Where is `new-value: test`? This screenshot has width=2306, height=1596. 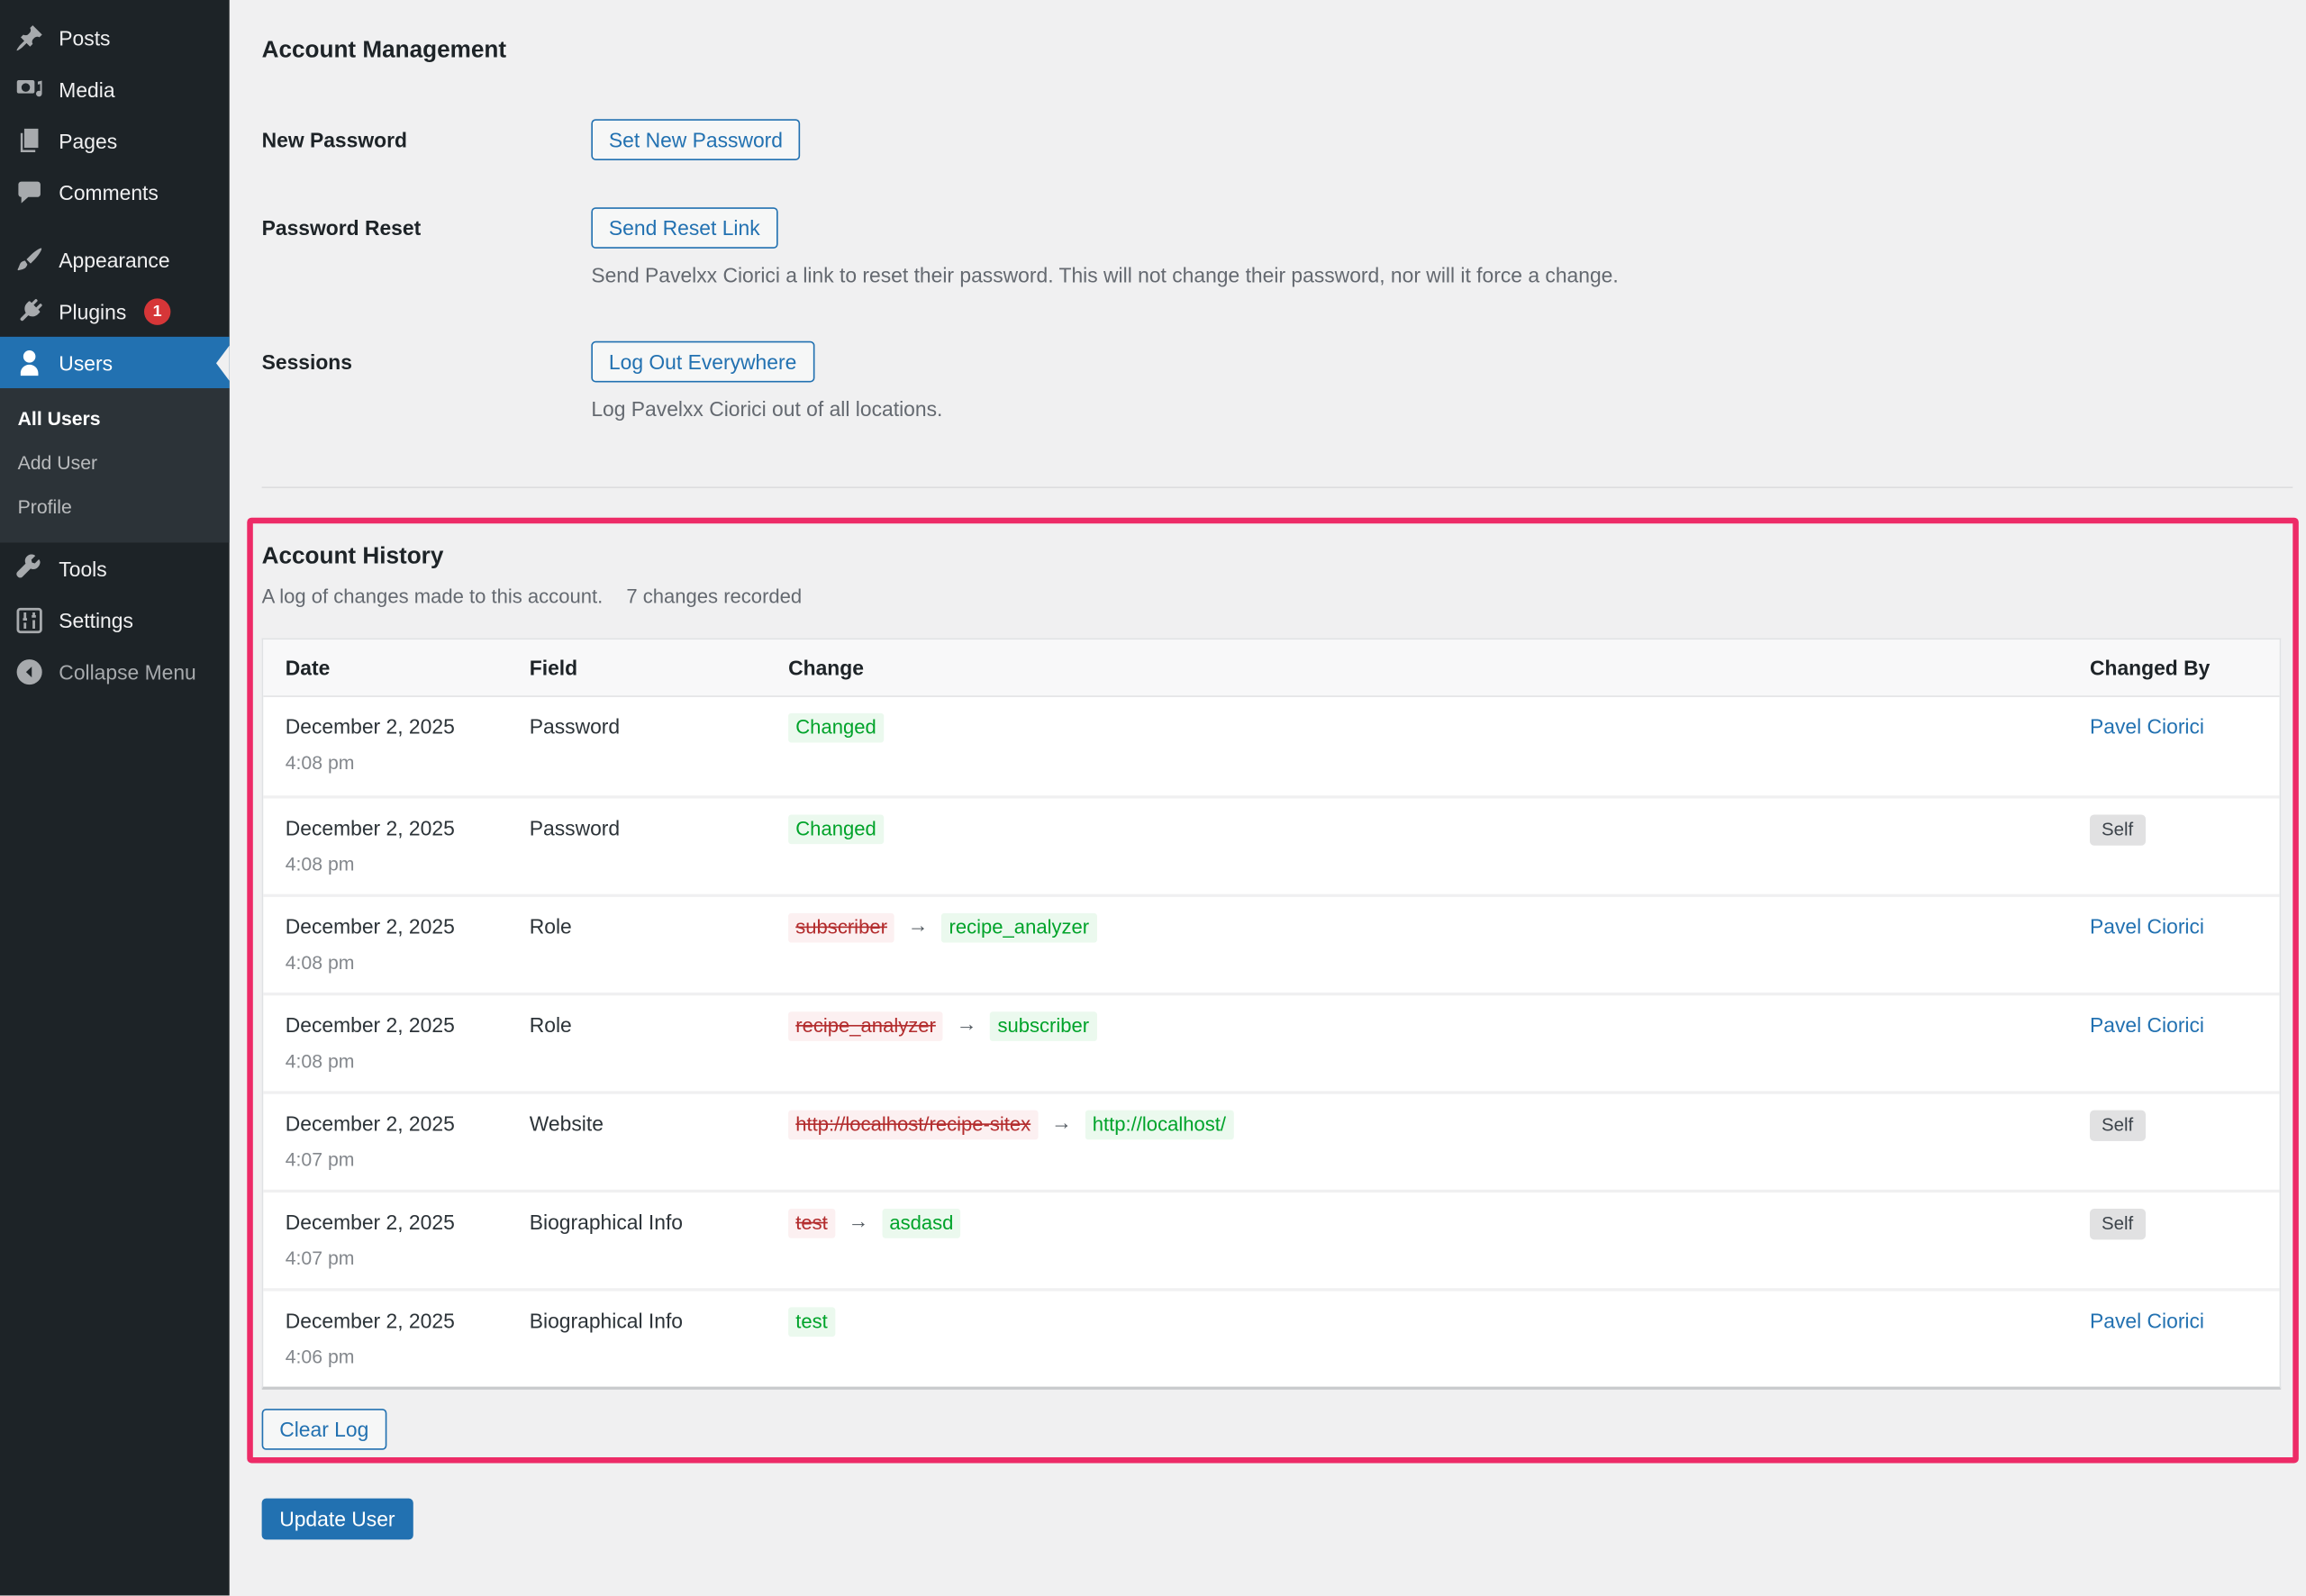
new-value: test is located at coordinates (811, 1322).